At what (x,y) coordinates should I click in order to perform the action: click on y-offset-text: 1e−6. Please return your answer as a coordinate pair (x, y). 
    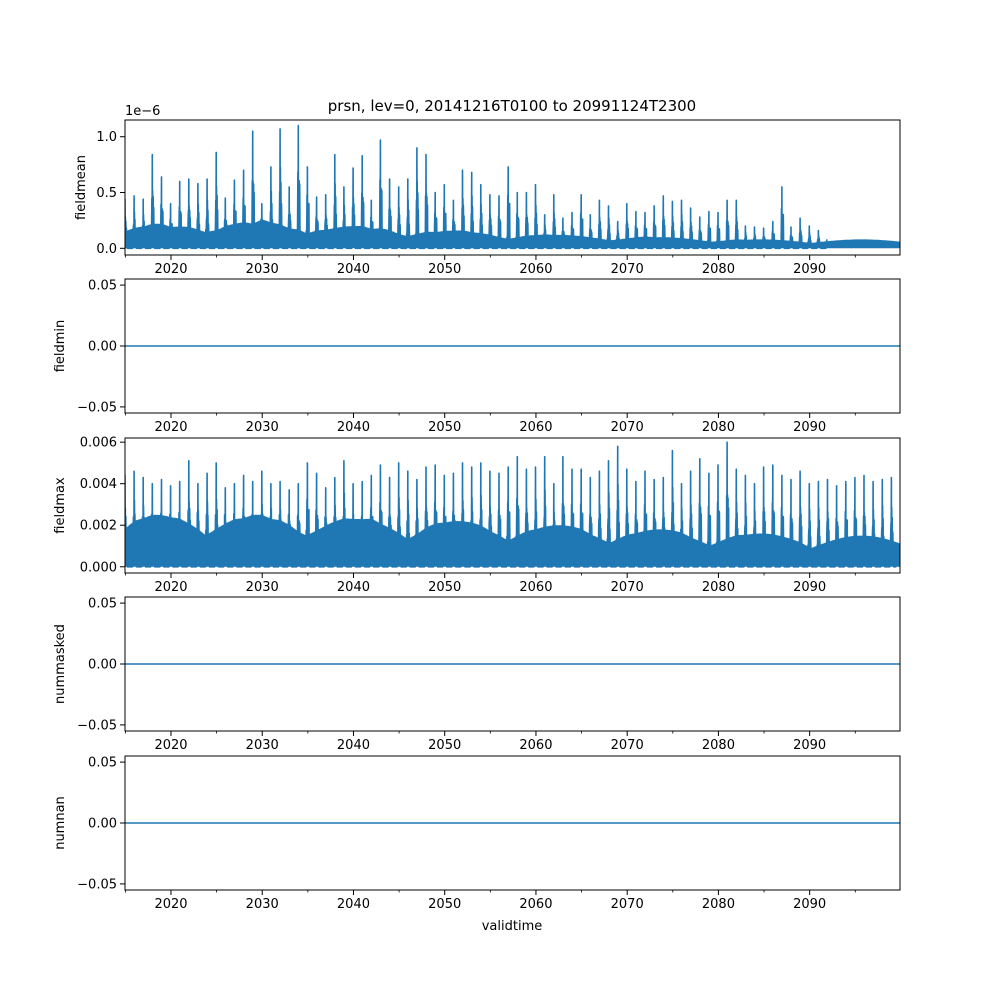
    Looking at the image, I should click on (142, 111).